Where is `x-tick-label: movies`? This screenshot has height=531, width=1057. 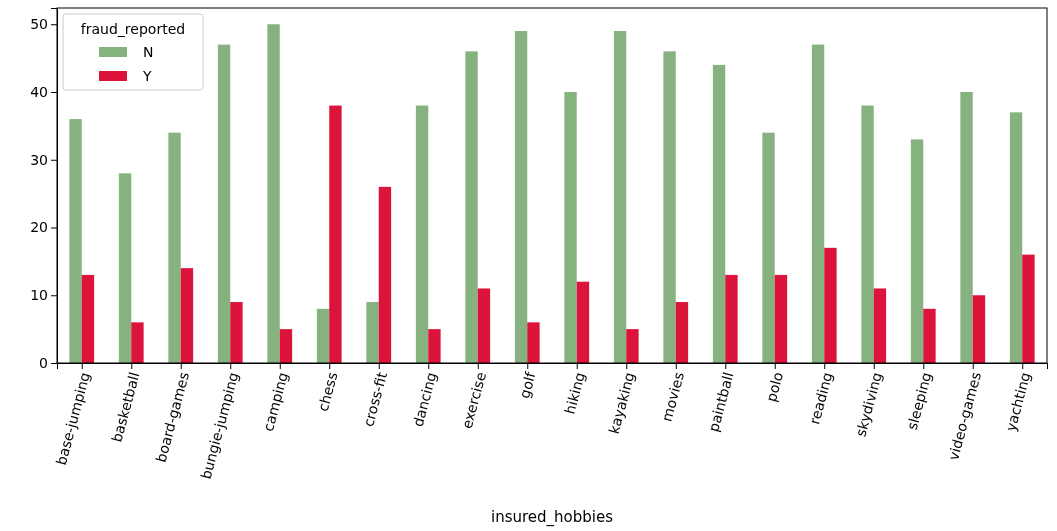
x-tick-label: movies is located at coordinates (673, 397).